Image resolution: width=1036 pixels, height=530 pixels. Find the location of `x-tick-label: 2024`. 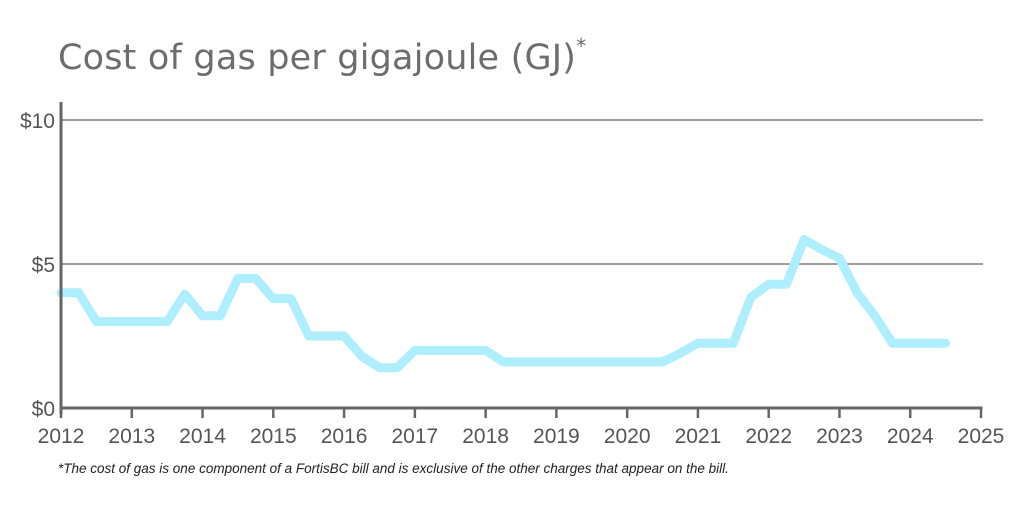

x-tick-label: 2024 is located at coordinates (910, 436).